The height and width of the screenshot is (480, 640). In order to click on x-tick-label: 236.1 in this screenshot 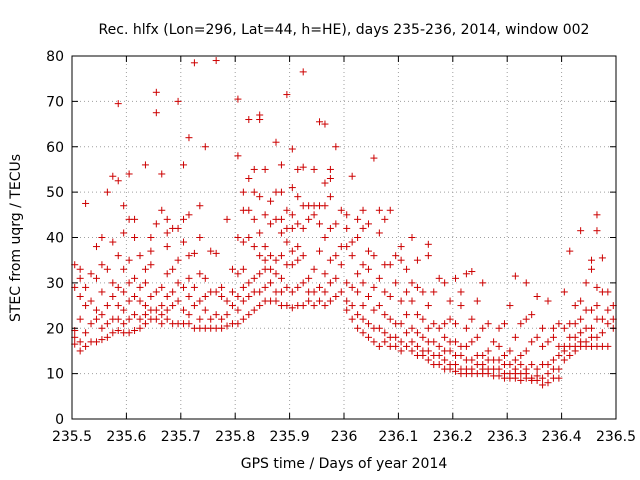, I will do `click(398, 437)`.